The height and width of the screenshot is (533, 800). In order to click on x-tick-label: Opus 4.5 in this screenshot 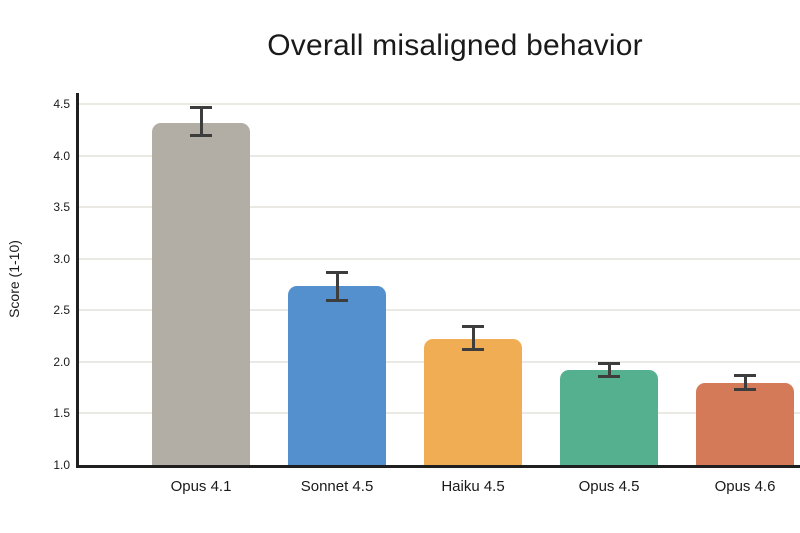, I will do `click(609, 486)`.